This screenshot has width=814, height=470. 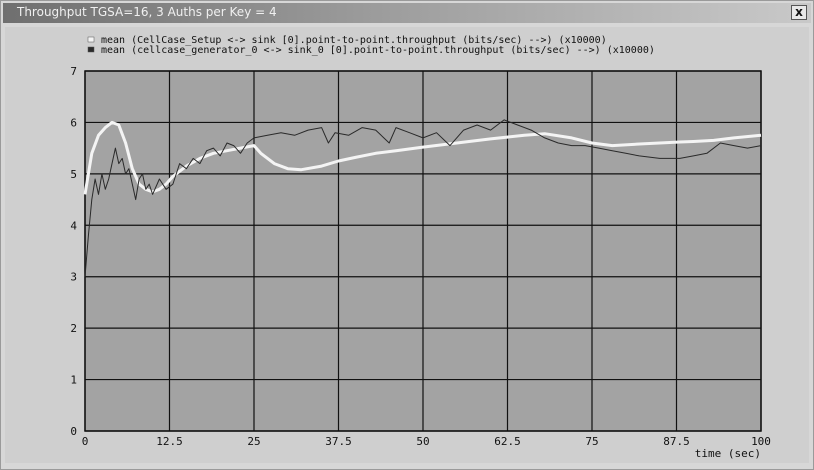 What do you see at coordinates (338, 441) in the screenshot?
I see `x-tick-label: 37.5` at bounding box center [338, 441].